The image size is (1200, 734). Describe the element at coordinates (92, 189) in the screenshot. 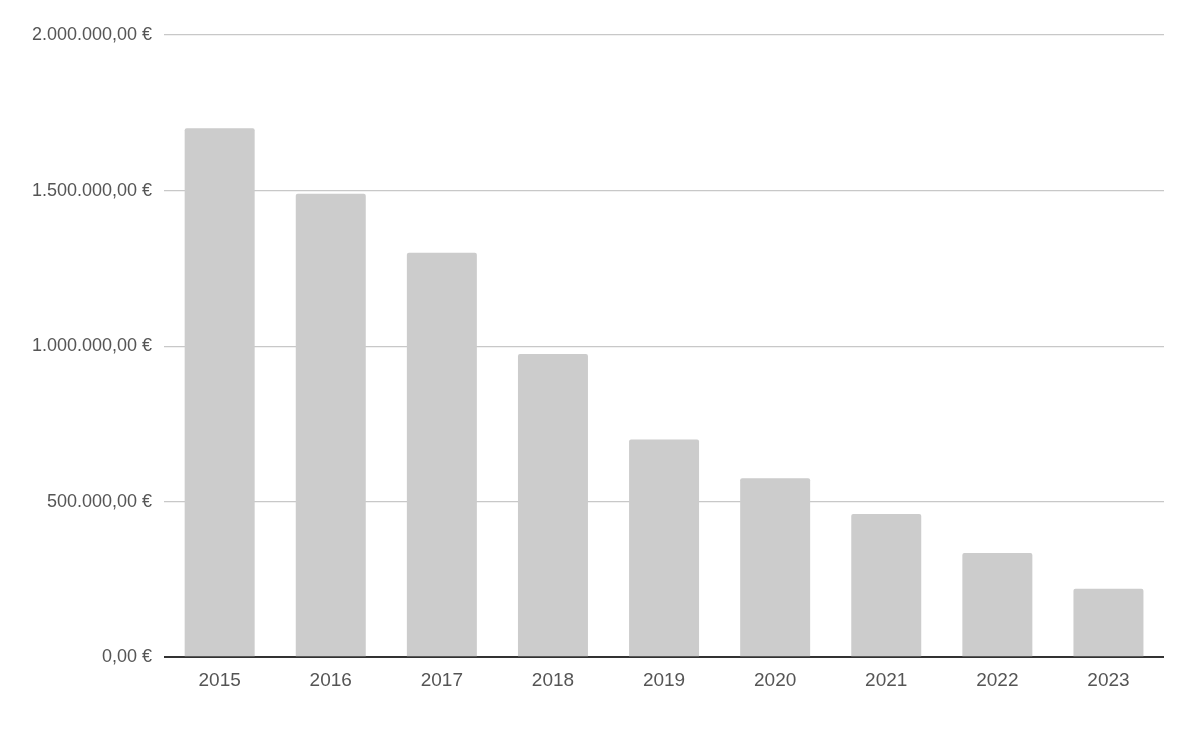

I see `y-tick-label: 1.500.000,00 €` at that location.